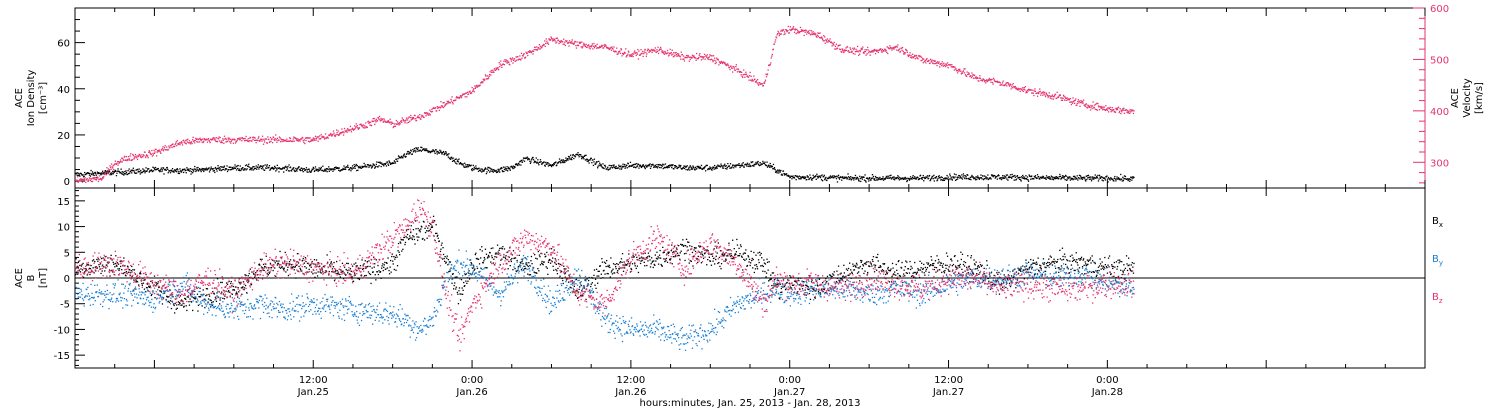 The height and width of the screenshot is (410, 1500). I want to click on density-tick-label: 20, so click(63, 136).